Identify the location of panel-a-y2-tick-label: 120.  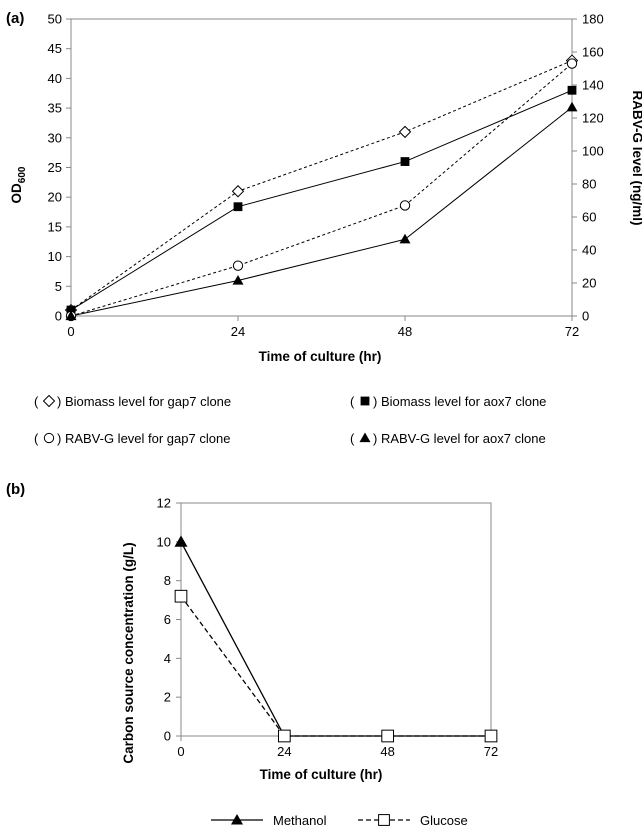
(593, 118).